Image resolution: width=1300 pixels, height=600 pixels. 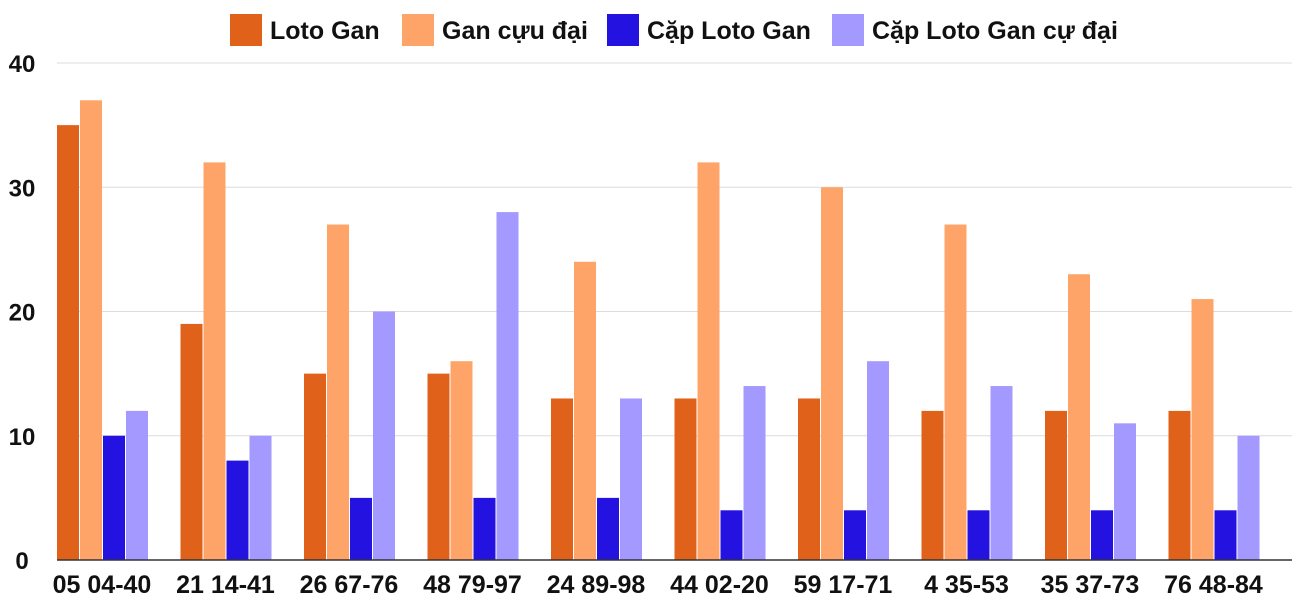 I want to click on y-tick-label: 10, so click(x=22, y=437).